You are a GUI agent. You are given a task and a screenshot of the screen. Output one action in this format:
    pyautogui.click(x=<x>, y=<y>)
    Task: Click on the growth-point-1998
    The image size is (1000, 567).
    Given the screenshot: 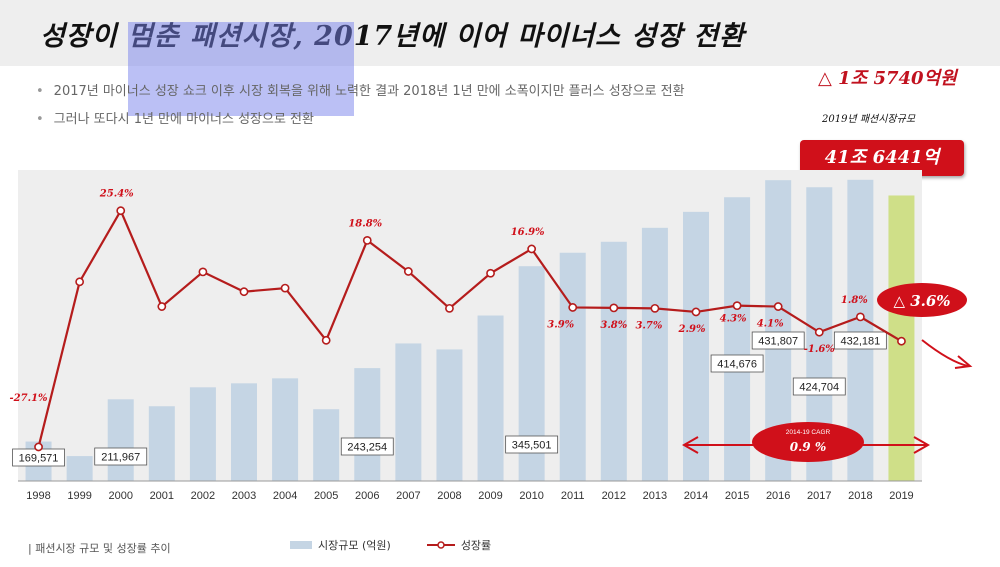 What is the action you would take?
    pyautogui.click(x=38, y=447)
    